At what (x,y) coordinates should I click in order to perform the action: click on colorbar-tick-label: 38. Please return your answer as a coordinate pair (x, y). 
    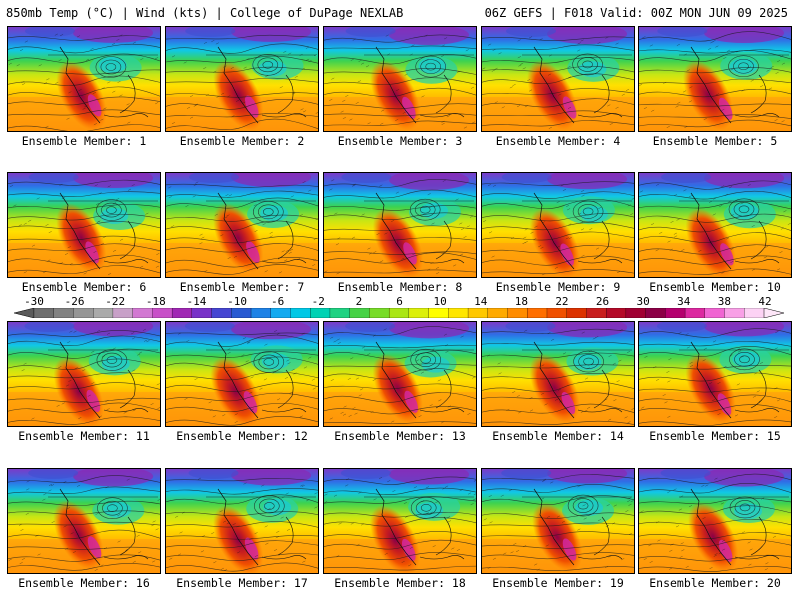
    Looking at the image, I should click on (724, 301).